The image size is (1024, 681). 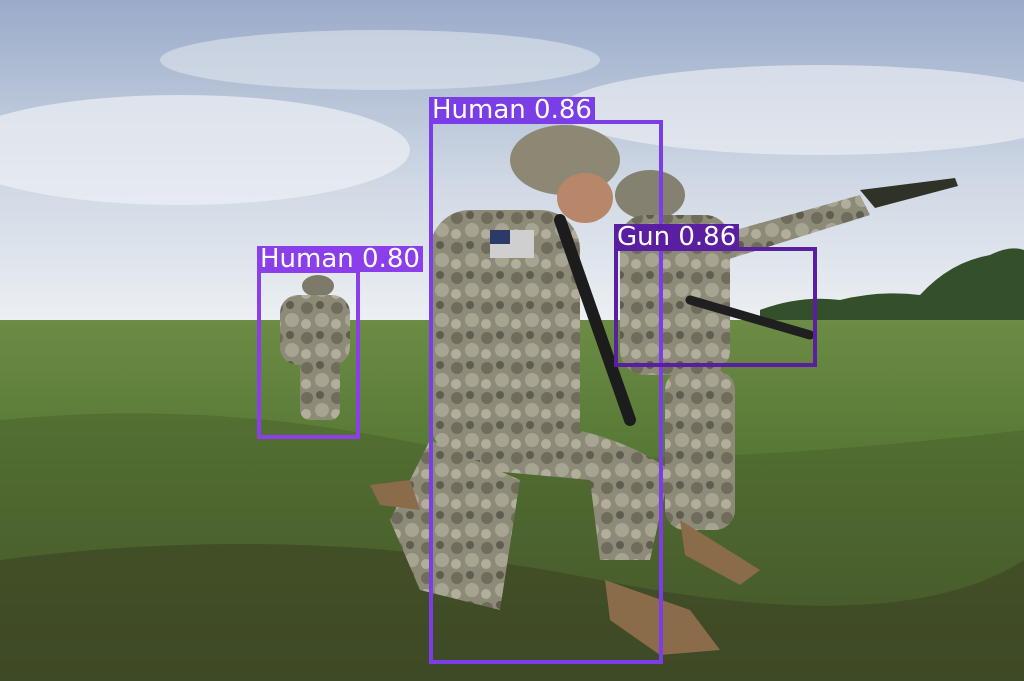 What do you see at coordinates (892, 289) in the screenshot?
I see `tree-line` at bounding box center [892, 289].